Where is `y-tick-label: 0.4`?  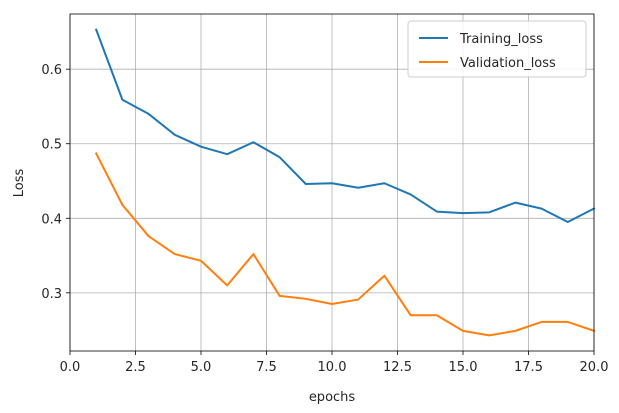 y-tick-label: 0.4 is located at coordinates (51, 219).